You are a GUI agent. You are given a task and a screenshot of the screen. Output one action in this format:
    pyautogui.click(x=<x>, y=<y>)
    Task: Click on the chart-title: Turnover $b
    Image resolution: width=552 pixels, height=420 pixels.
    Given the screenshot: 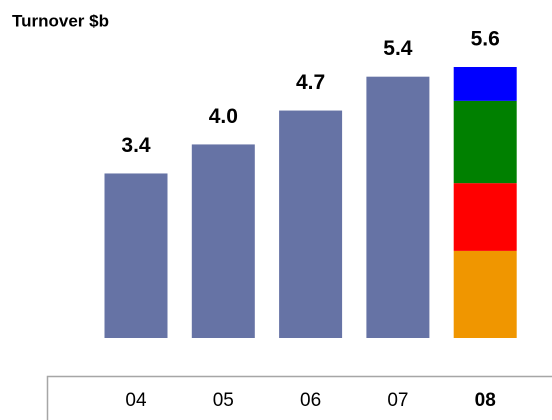 What is the action you would take?
    pyautogui.click(x=60, y=20)
    